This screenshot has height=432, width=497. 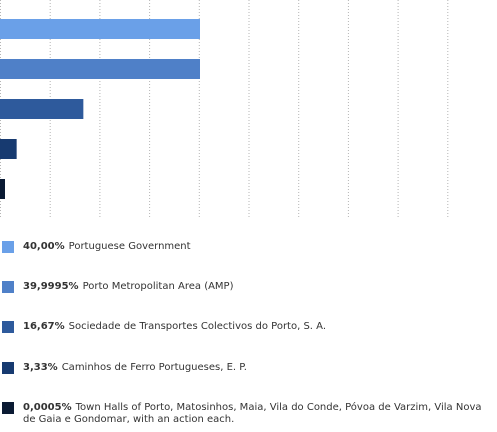 What do you see at coordinates (255, 287) in the screenshot?
I see `legend-text: 39,9995% Porto Metropolitan Area (AMP)` at bounding box center [255, 287].